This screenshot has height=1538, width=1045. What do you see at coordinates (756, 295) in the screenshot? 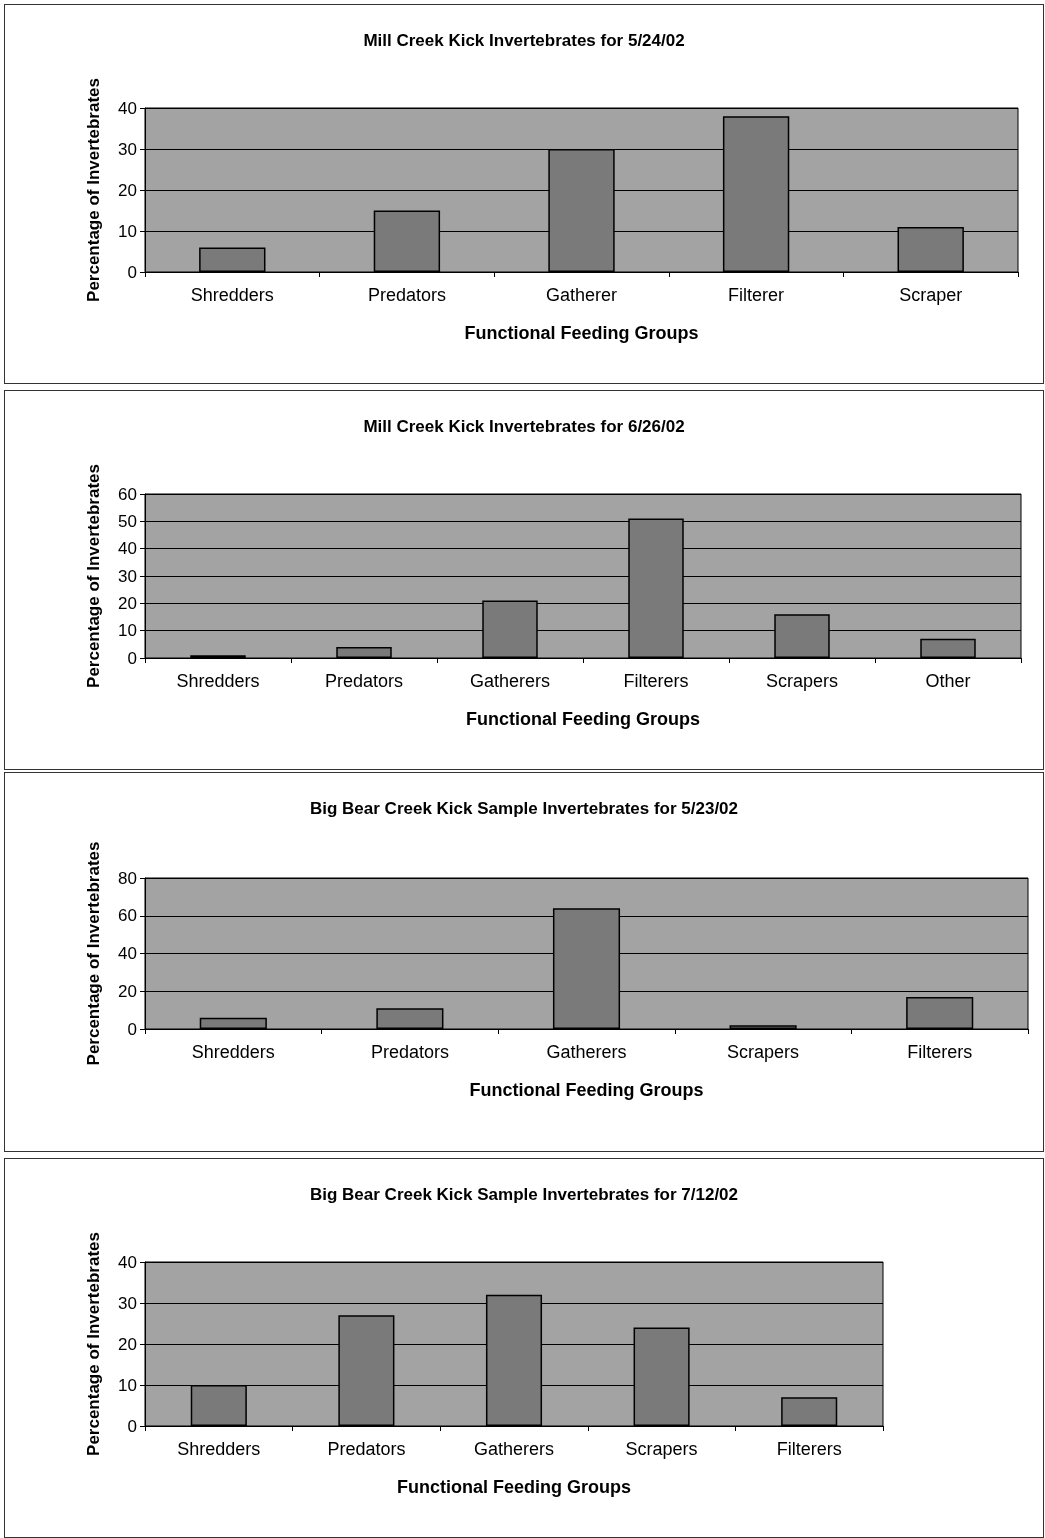
I see `x-tick-label: Filterer` at bounding box center [756, 295].